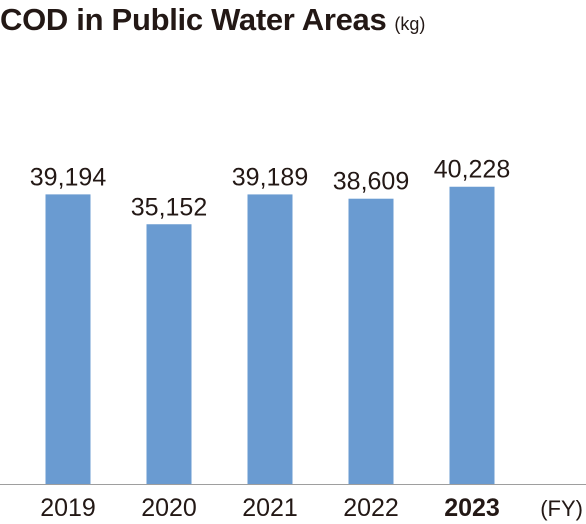 The image size is (586, 524). Describe the element at coordinates (410, 24) in the screenshot. I see `chart-unit: (kg)` at that location.